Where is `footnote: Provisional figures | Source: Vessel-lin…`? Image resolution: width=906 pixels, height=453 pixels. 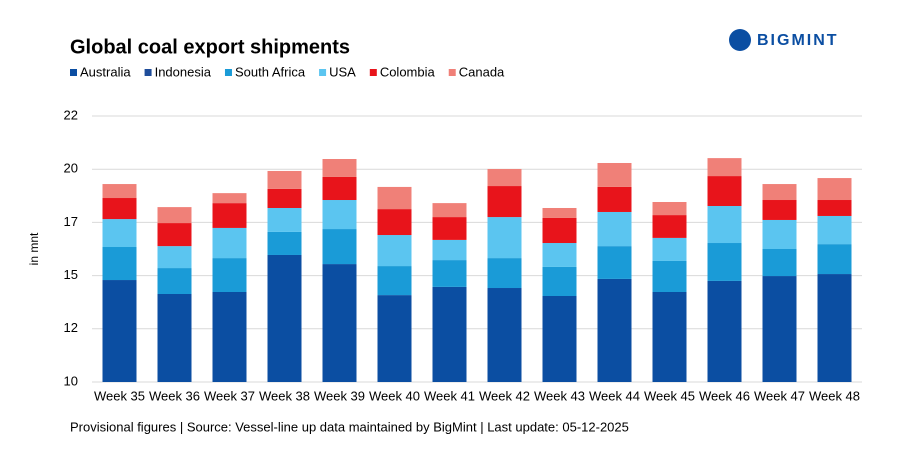 footnote: Provisional figures | Source: Vessel-lin… is located at coordinates (349, 426).